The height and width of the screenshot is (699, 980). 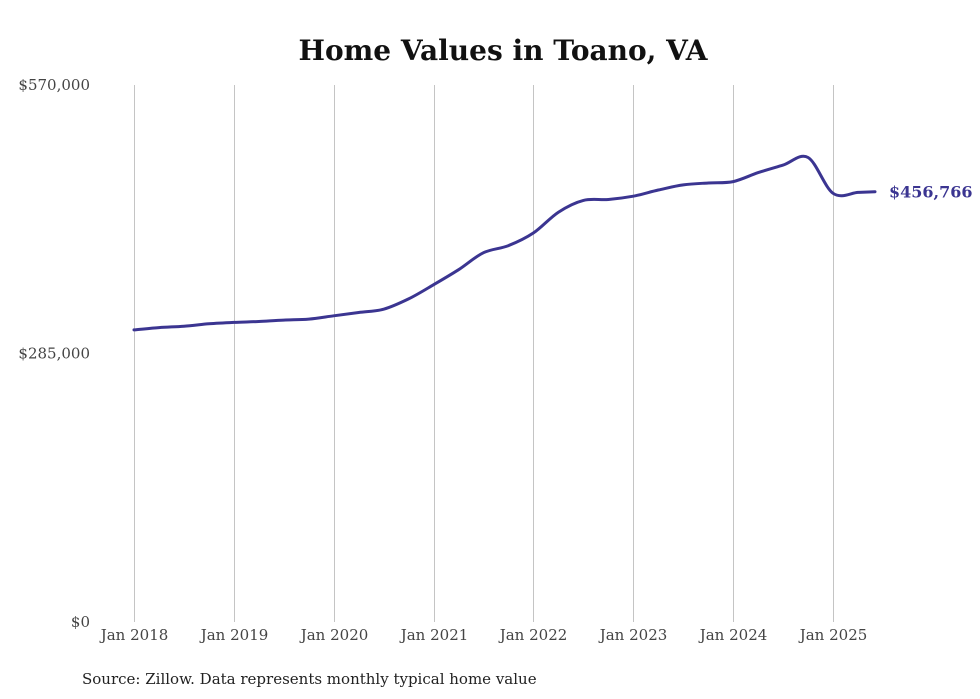 What do you see at coordinates (733, 635) in the screenshot?
I see `x-tick-label: Jan 2024` at bounding box center [733, 635].